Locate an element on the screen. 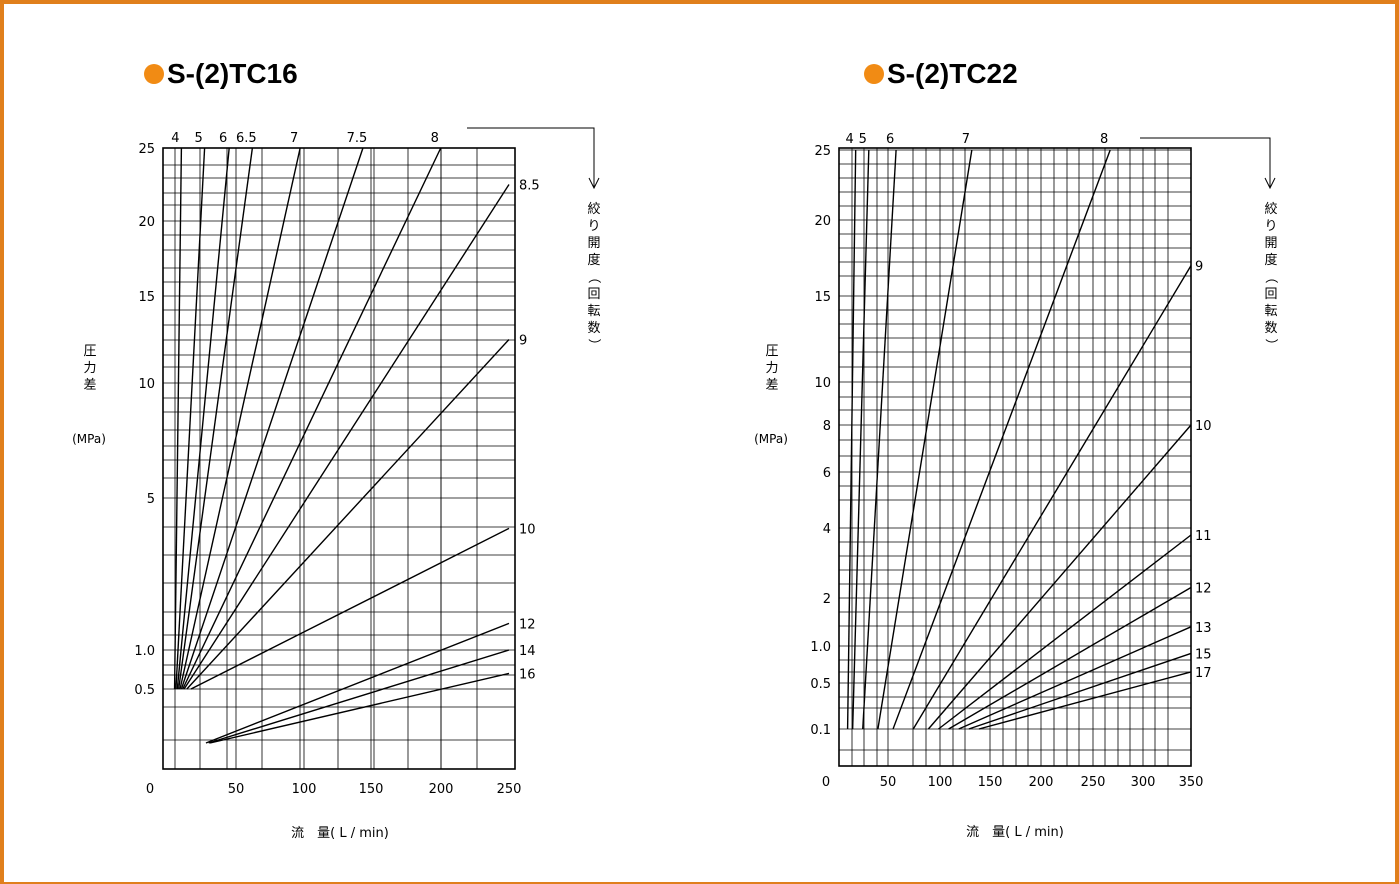  chart2-legend-label-char: 絞 is located at coordinates (1270, 209).